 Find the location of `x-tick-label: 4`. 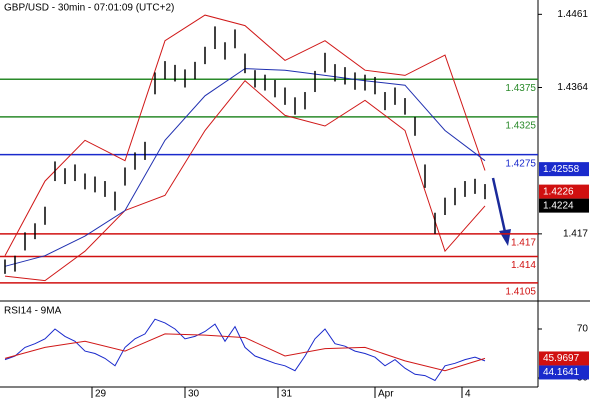

x-tick-label: 4 is located at coordinates (468, 394).